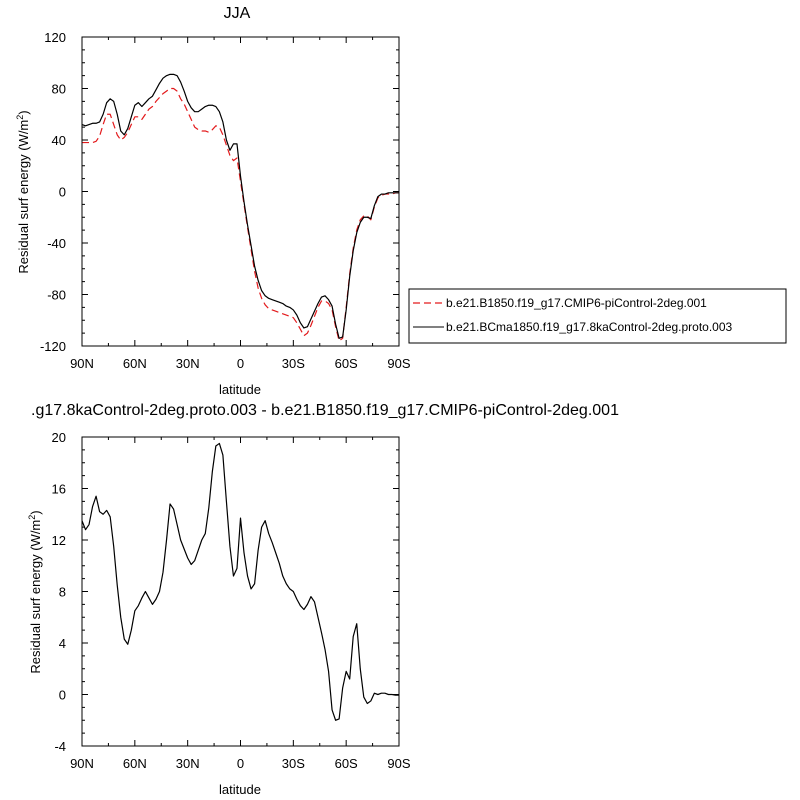 The width and height of the screenshot is (800, 800). I want to click on top-y-tick-label: -80, so click(56, 295).